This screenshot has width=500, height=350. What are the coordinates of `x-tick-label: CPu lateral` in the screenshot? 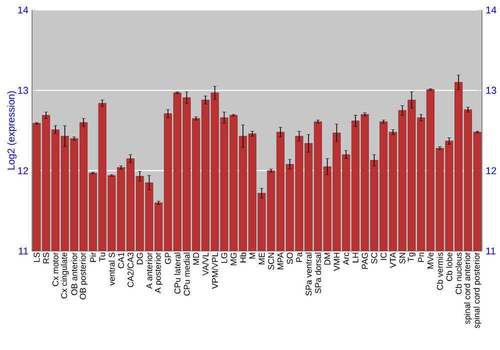 It's located at (177, 273).